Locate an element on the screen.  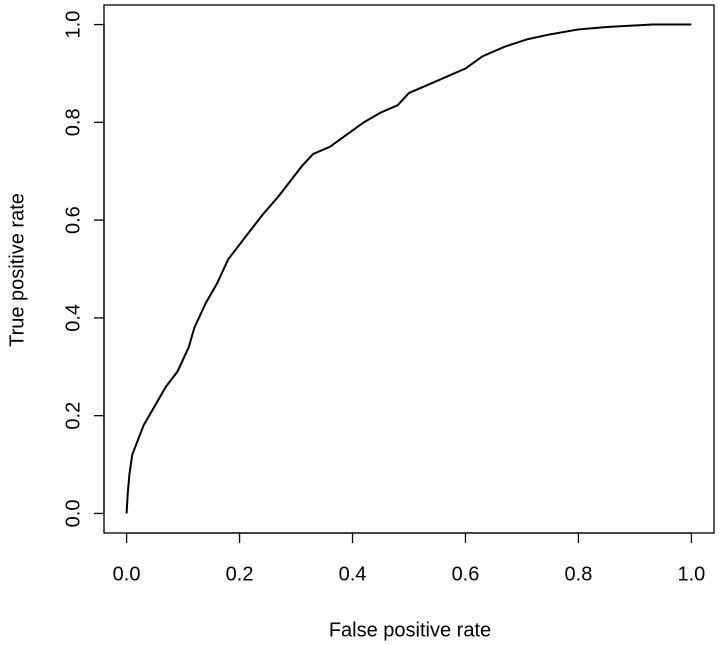
x-tick-label: 0.6 is located at coordinates (466, 574).